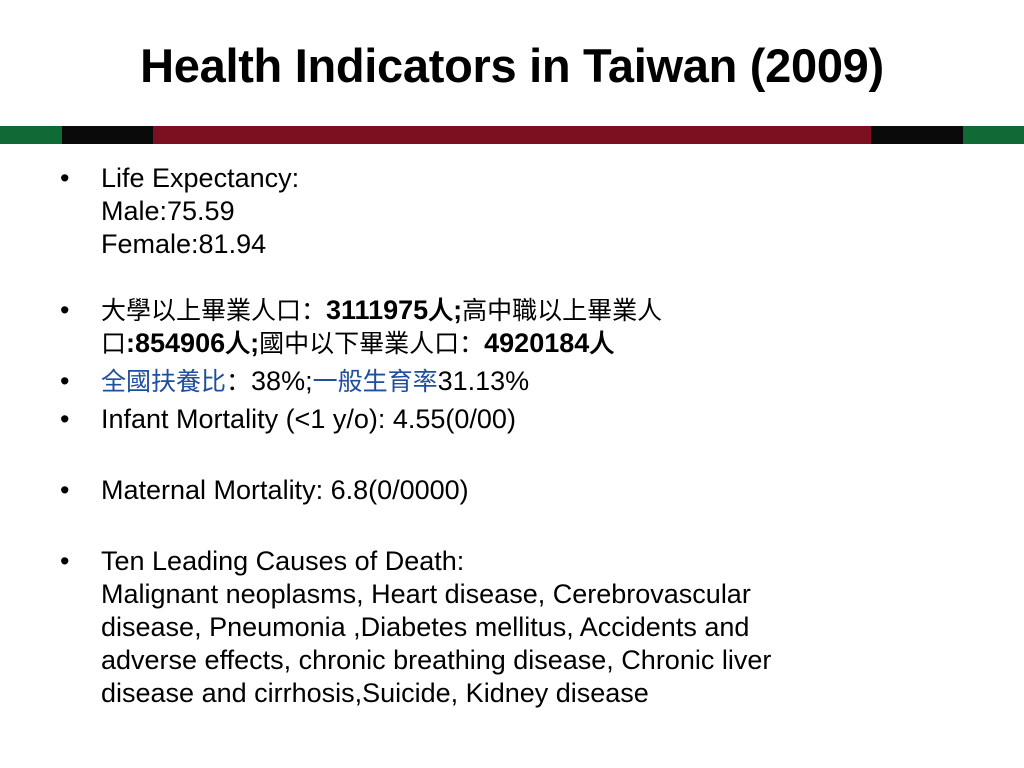  What do you see at coordinates (239, 381) in the screenshot?
I see `dependency-colon: ：` at bounding box center [239, 381].